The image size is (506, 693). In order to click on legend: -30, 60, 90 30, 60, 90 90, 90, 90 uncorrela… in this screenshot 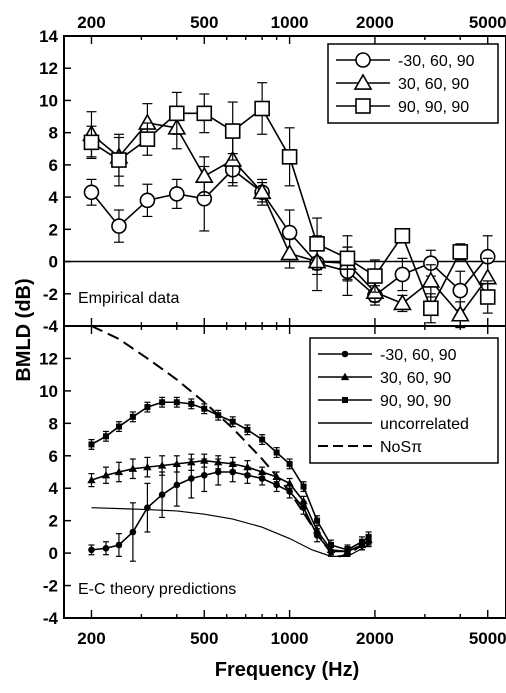, I will do `click(404, 400)`.